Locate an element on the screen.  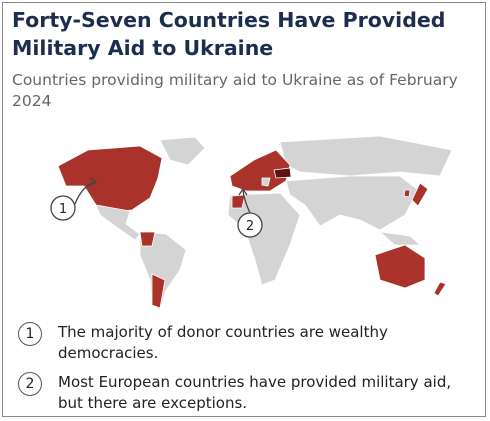
callout-1: 1 is located at coordinates (74, 199).